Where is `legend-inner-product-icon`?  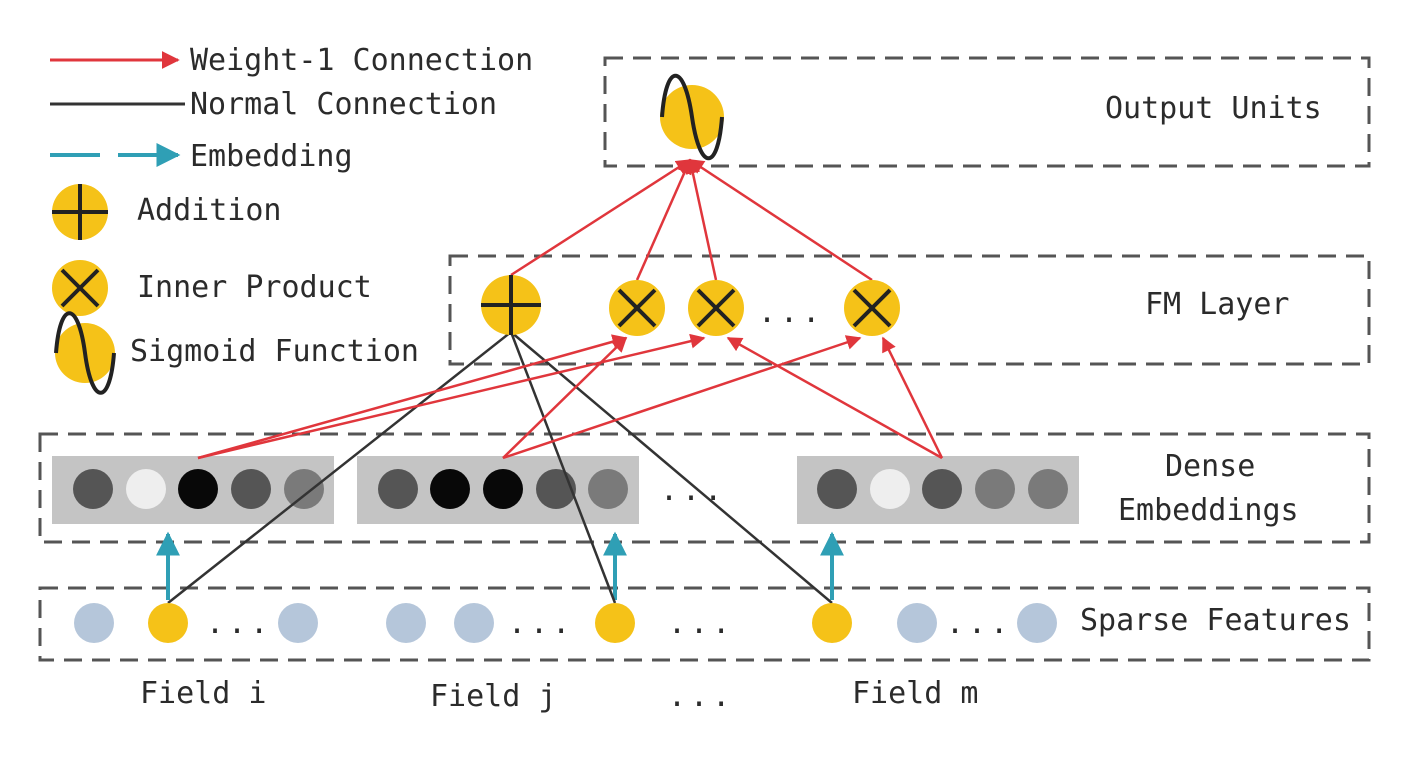
legend-inner-product-icon is located at coordinates (80, 288).